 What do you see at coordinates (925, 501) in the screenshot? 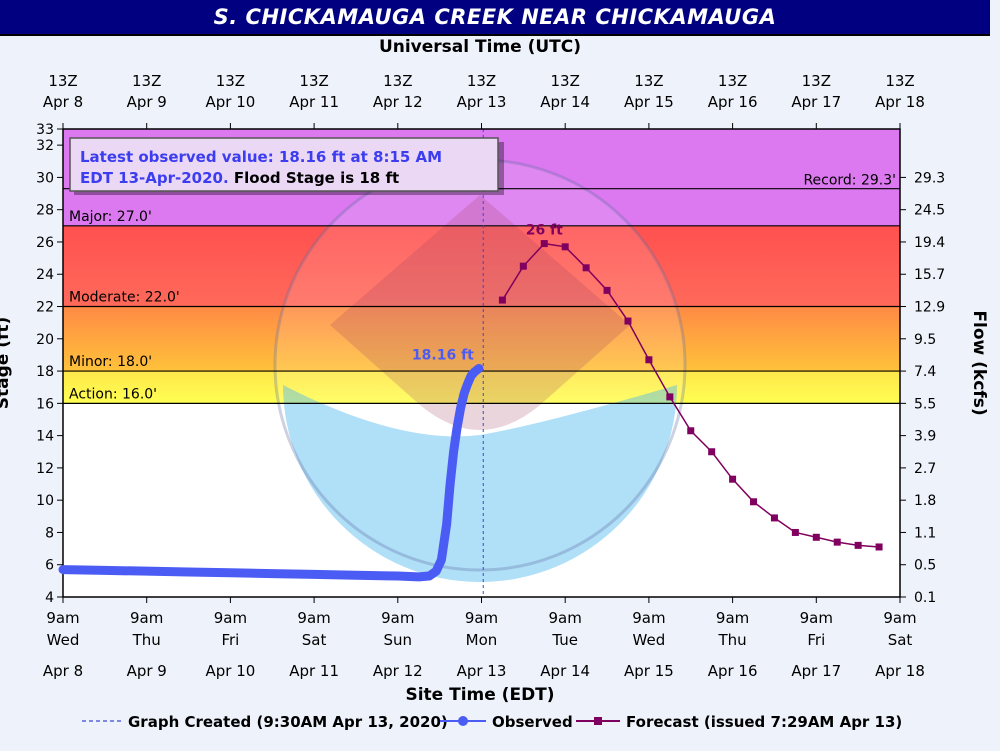
I see `flow-tick-label: 1.8` at bounding box center [925, 501].